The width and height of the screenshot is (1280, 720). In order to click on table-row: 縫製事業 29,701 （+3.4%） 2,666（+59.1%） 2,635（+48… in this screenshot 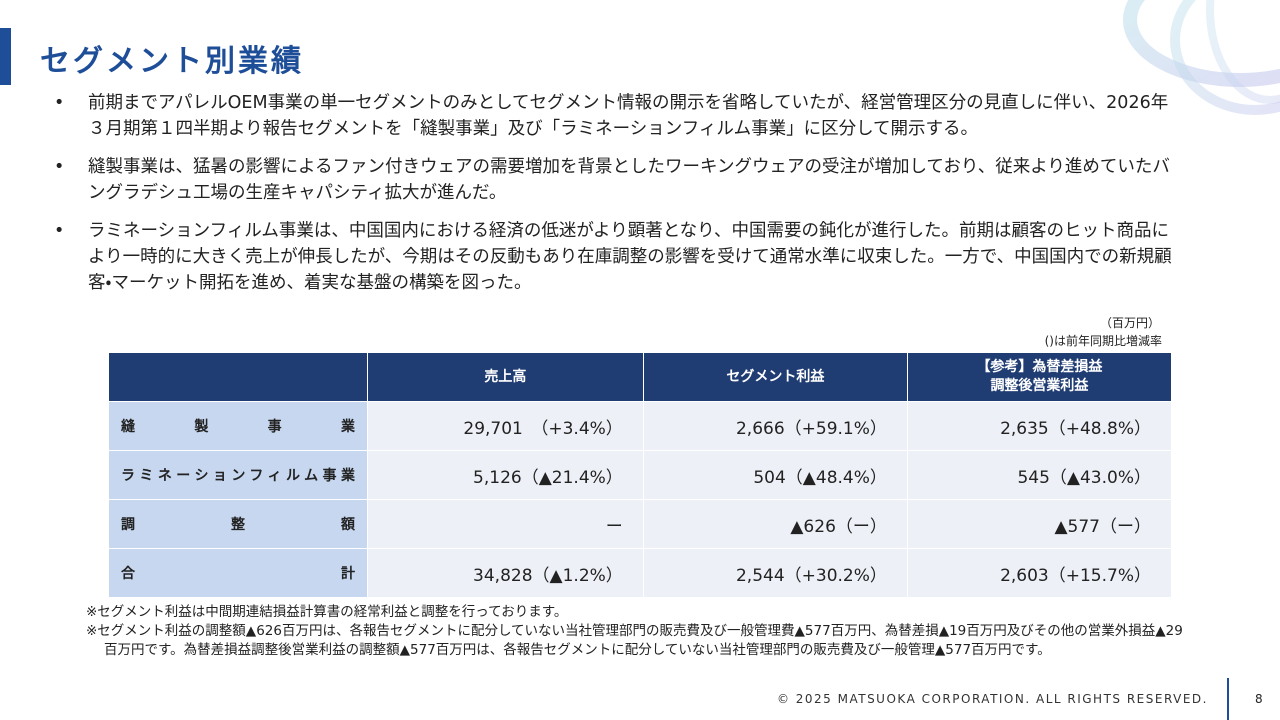, I will do `click(640, 426)`.